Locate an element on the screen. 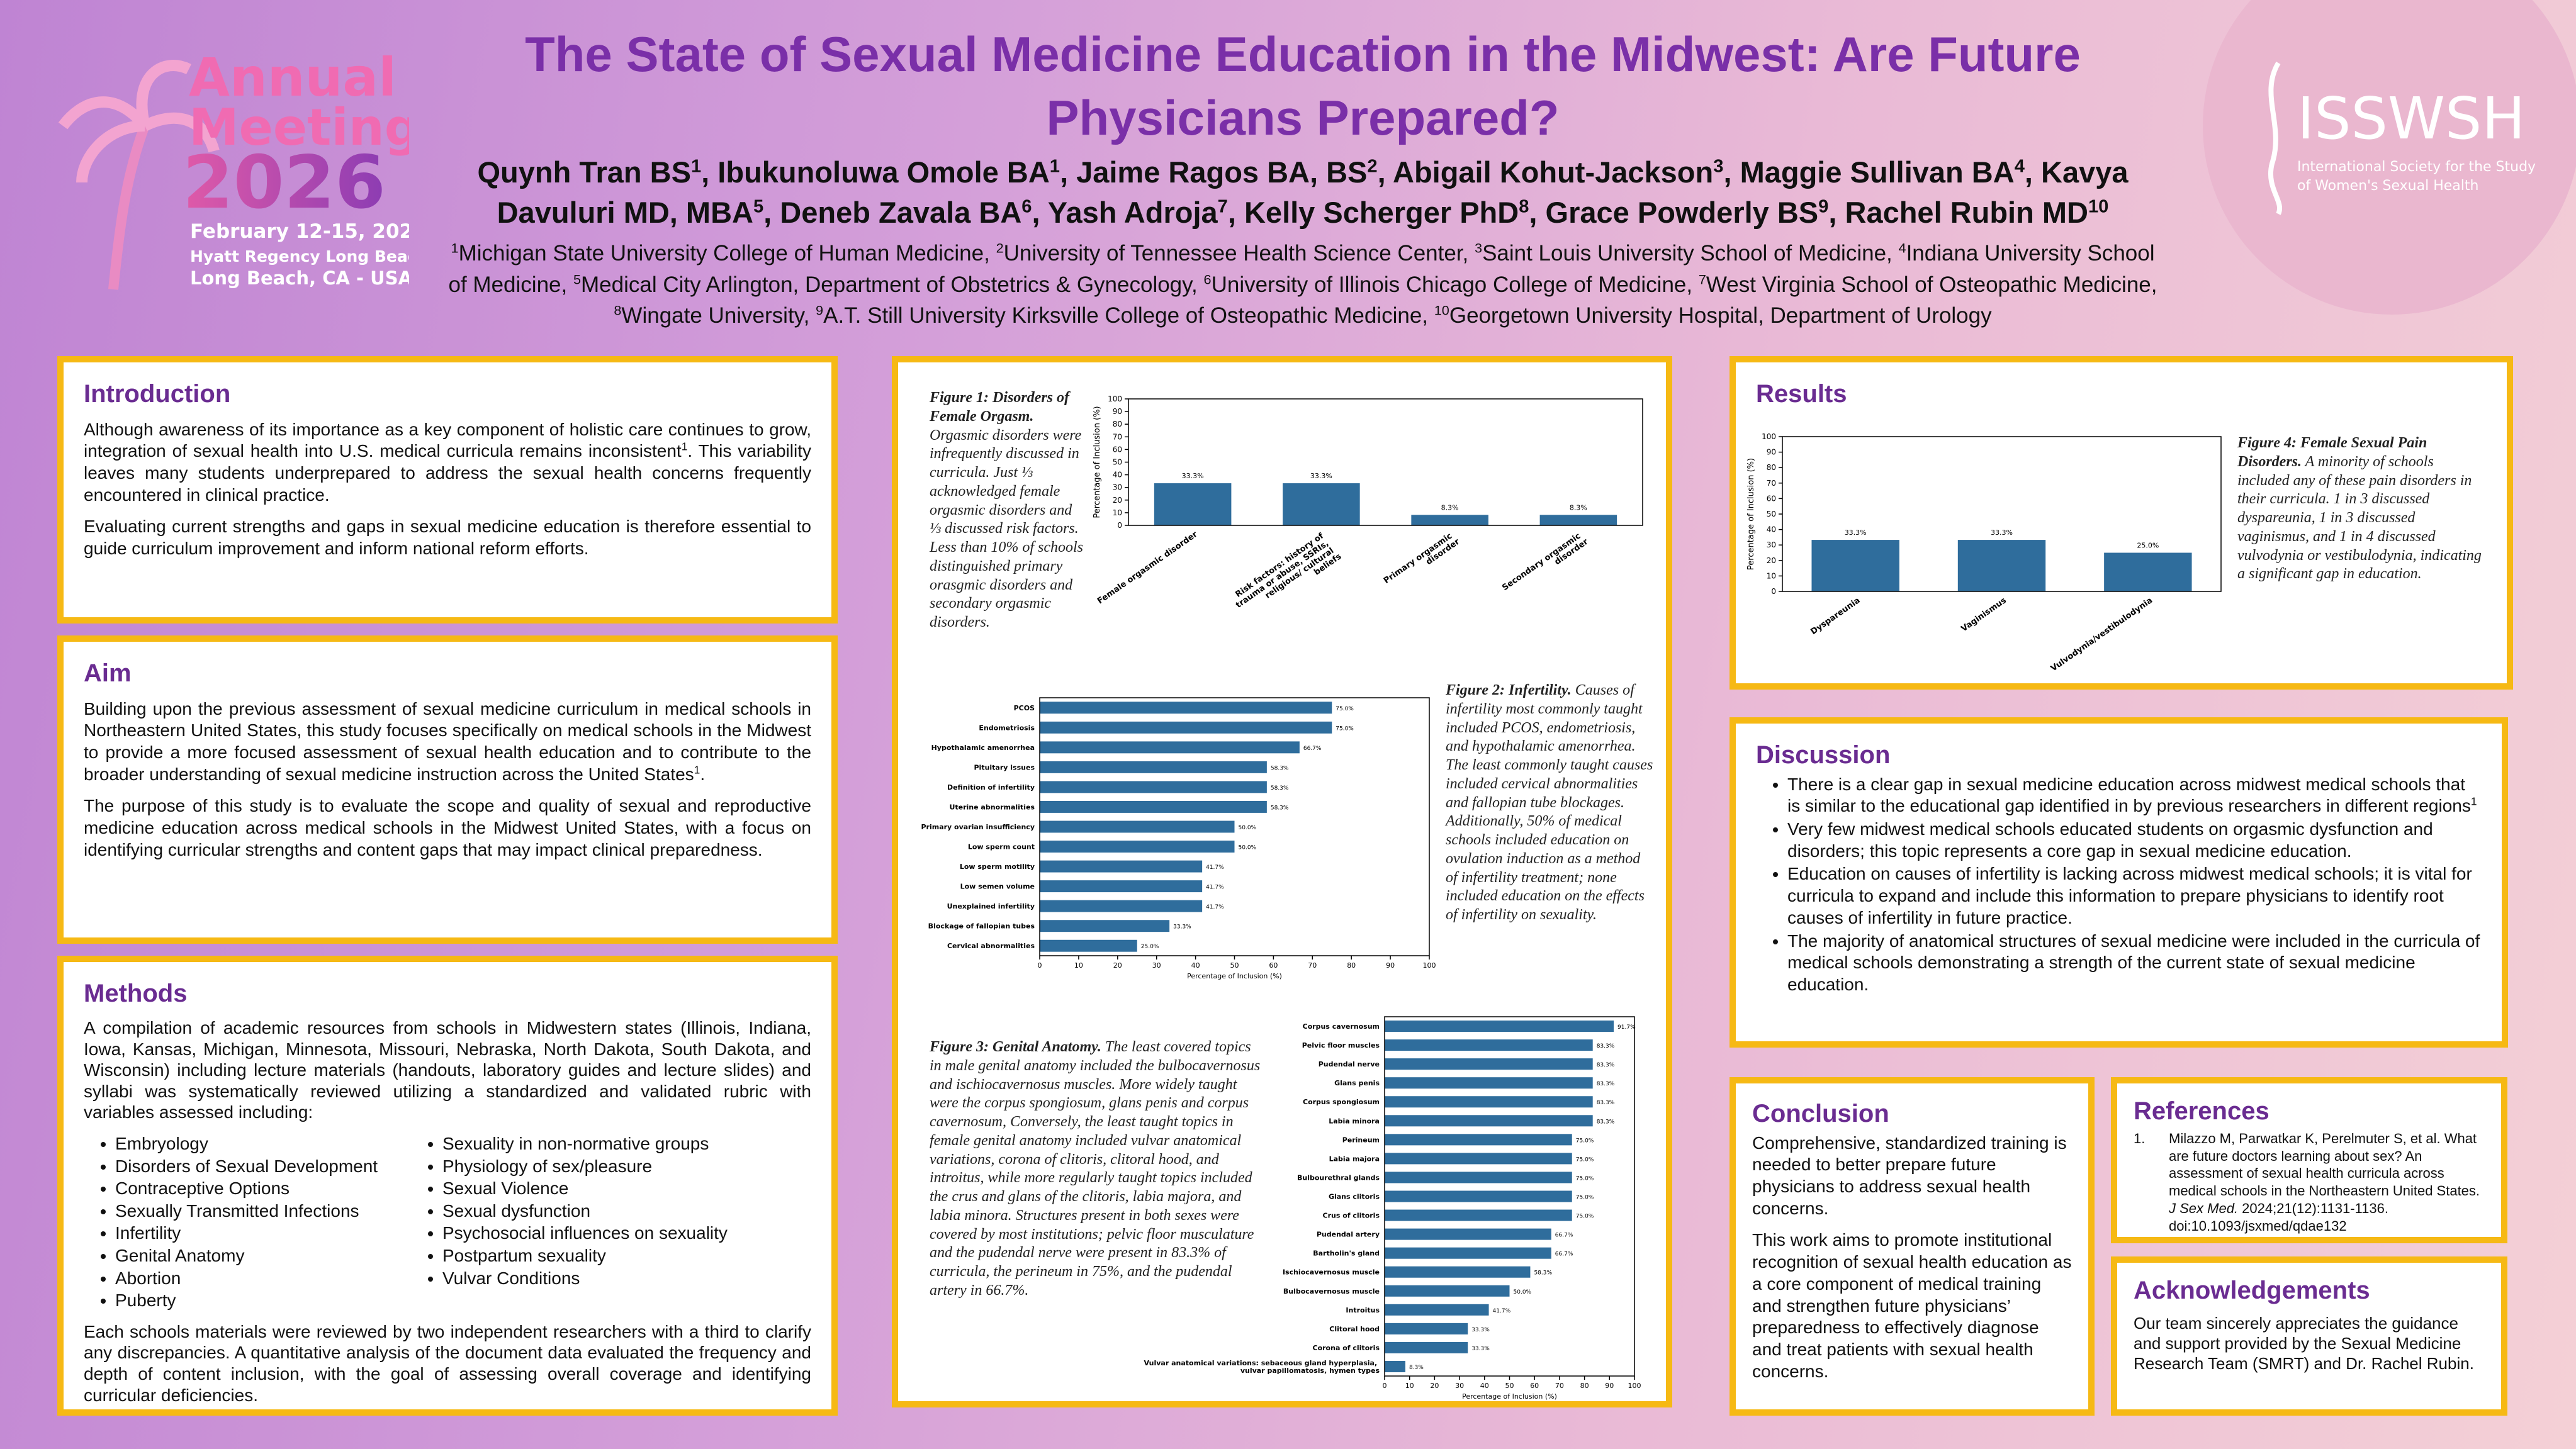 Image resolution: width=2576 pixels, height=1449 pixels. value-label: 58.3% is located at coordinates (1280, 768).